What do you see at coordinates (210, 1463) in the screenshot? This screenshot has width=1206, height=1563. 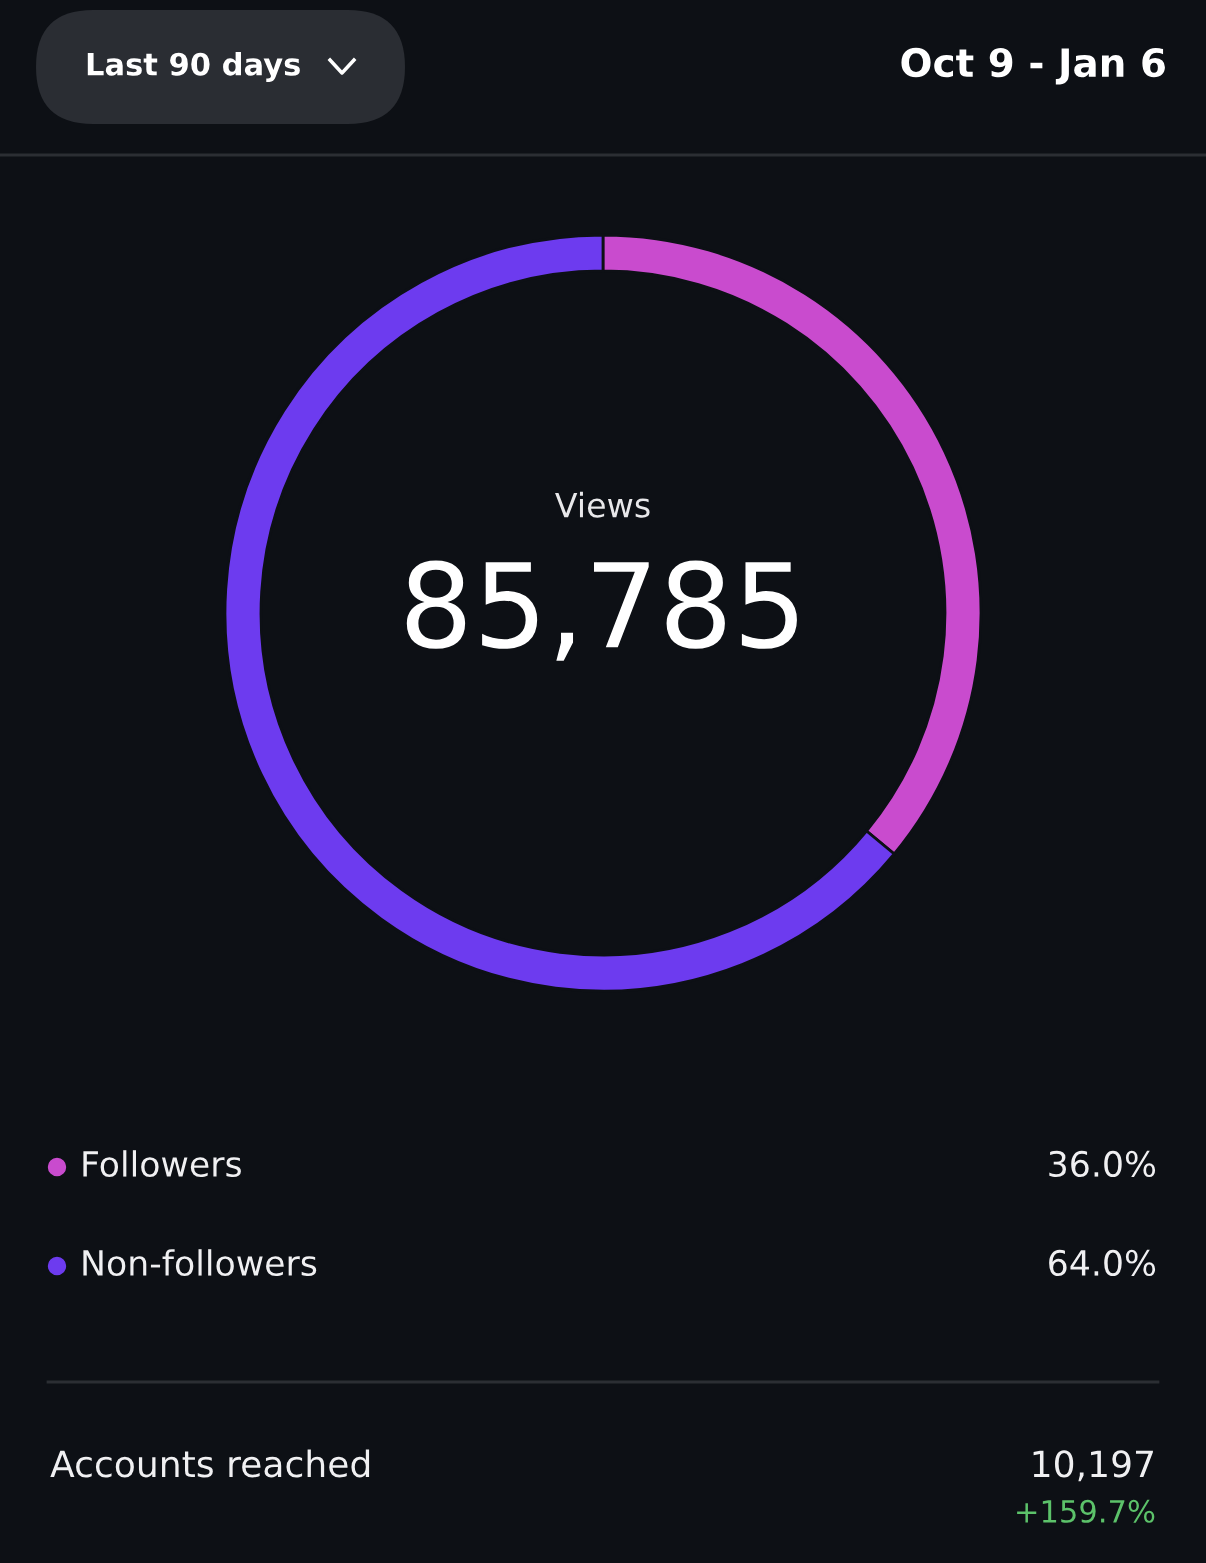 I see `text: Accounts reached` at bounding box center [210, 1463].